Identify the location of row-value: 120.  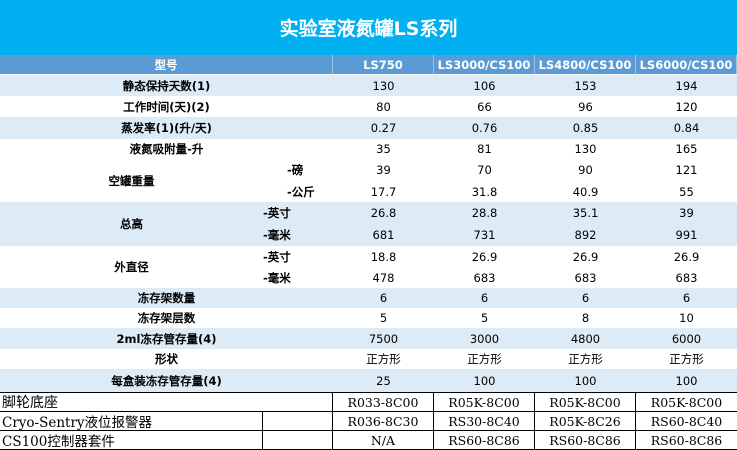
(686, 106).